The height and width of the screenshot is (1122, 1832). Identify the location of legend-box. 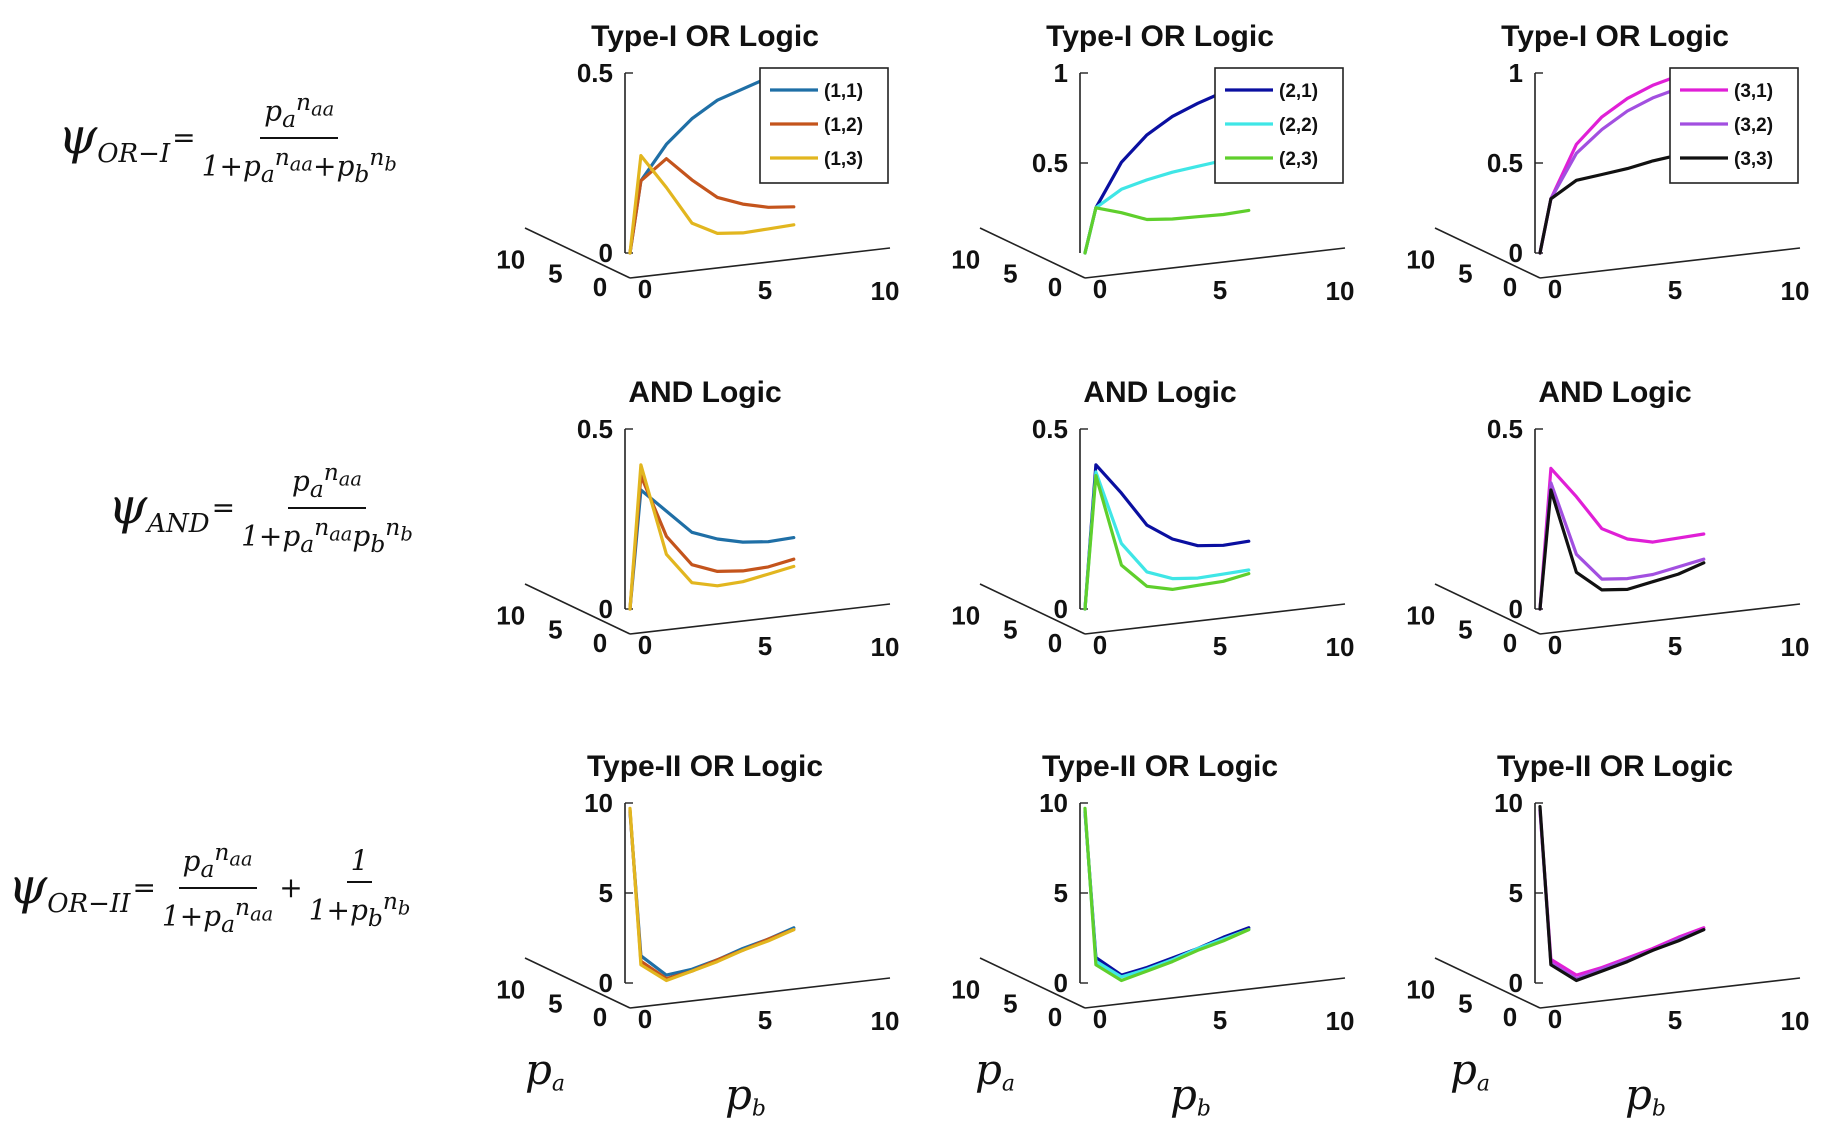
(824, 125).